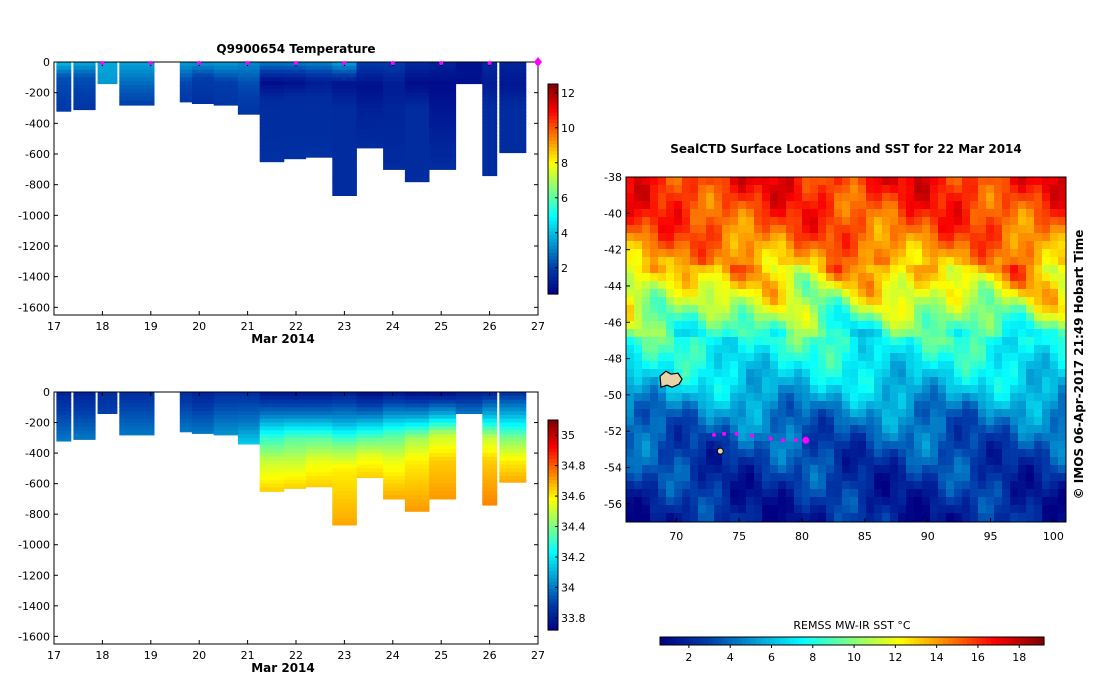 The width and height of the screenshot is (1099, 700). Describe the element at coordinates (564, 163) in the screenshot. I see `colorbar-tick-label: 8` at that location.